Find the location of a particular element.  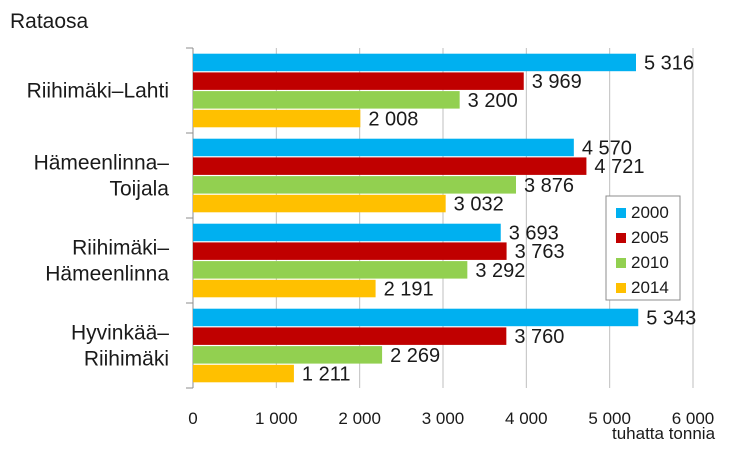

category-label: Hämeenlinna is located at coordinates (107, 274).